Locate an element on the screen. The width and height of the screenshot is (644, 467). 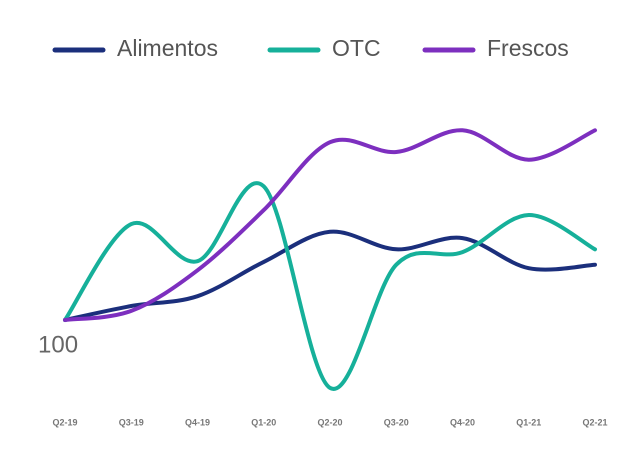
x-tick-label: Q3-20 is located at coordinates (396, 422).